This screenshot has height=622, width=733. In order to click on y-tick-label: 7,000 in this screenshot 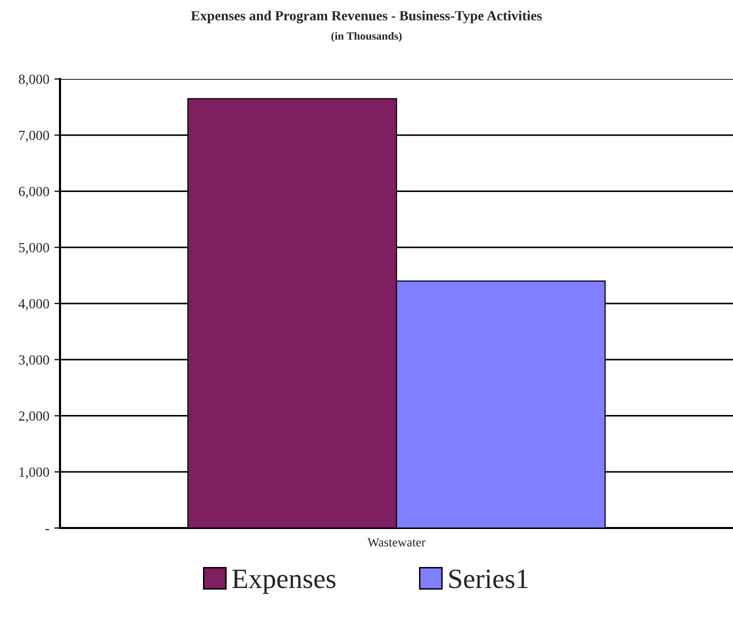, I will do `click(34, 136)`.